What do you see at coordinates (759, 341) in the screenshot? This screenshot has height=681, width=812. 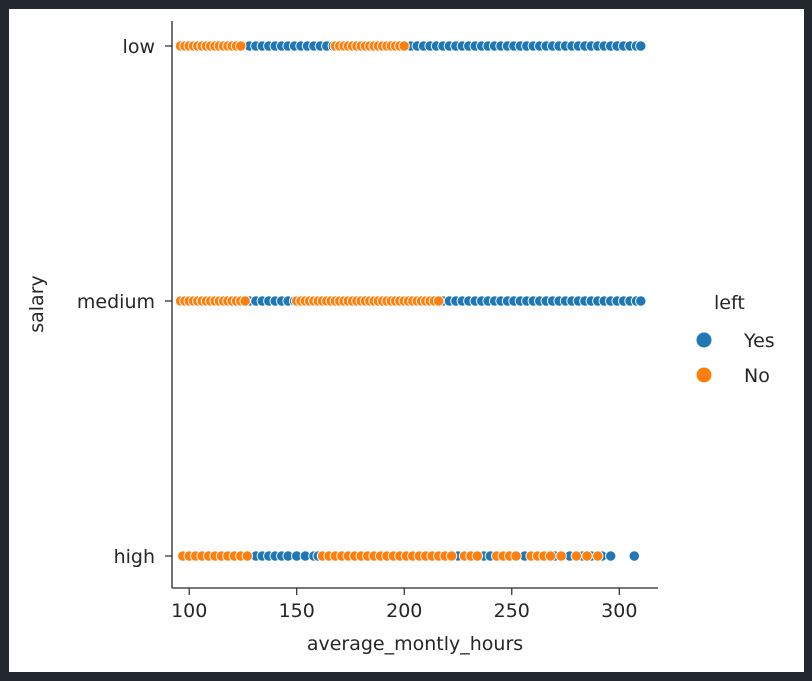 I see `legend-label-yes: Yes` at bounding box center [759, 341].